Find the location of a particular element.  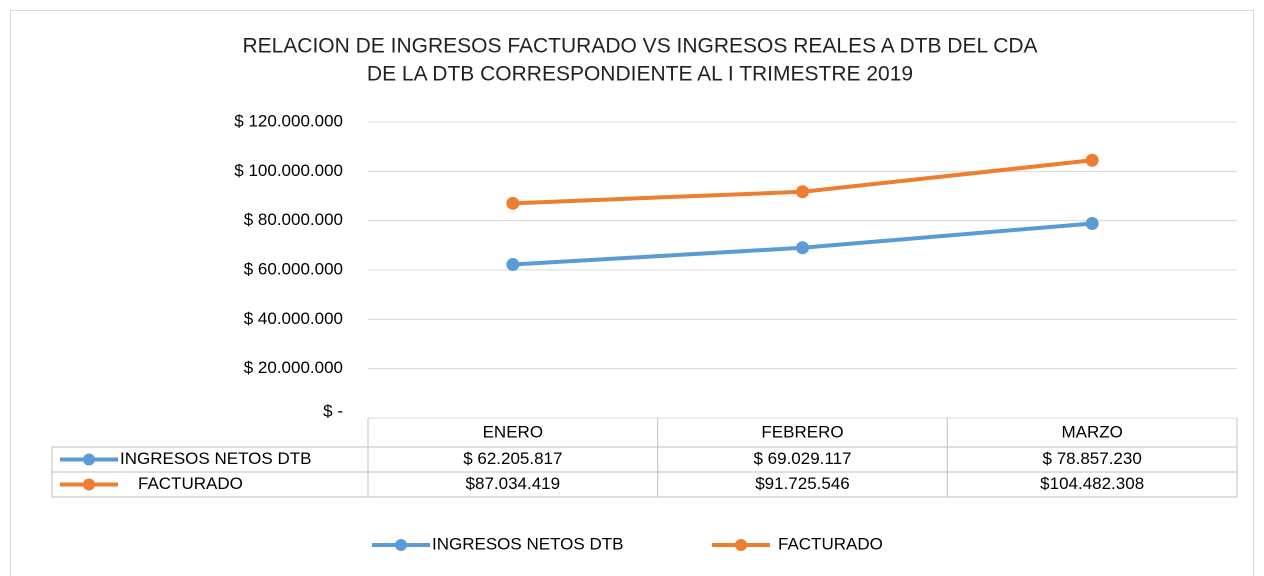

table-value: $104.482.308 is located at coordinates (1092, 483).